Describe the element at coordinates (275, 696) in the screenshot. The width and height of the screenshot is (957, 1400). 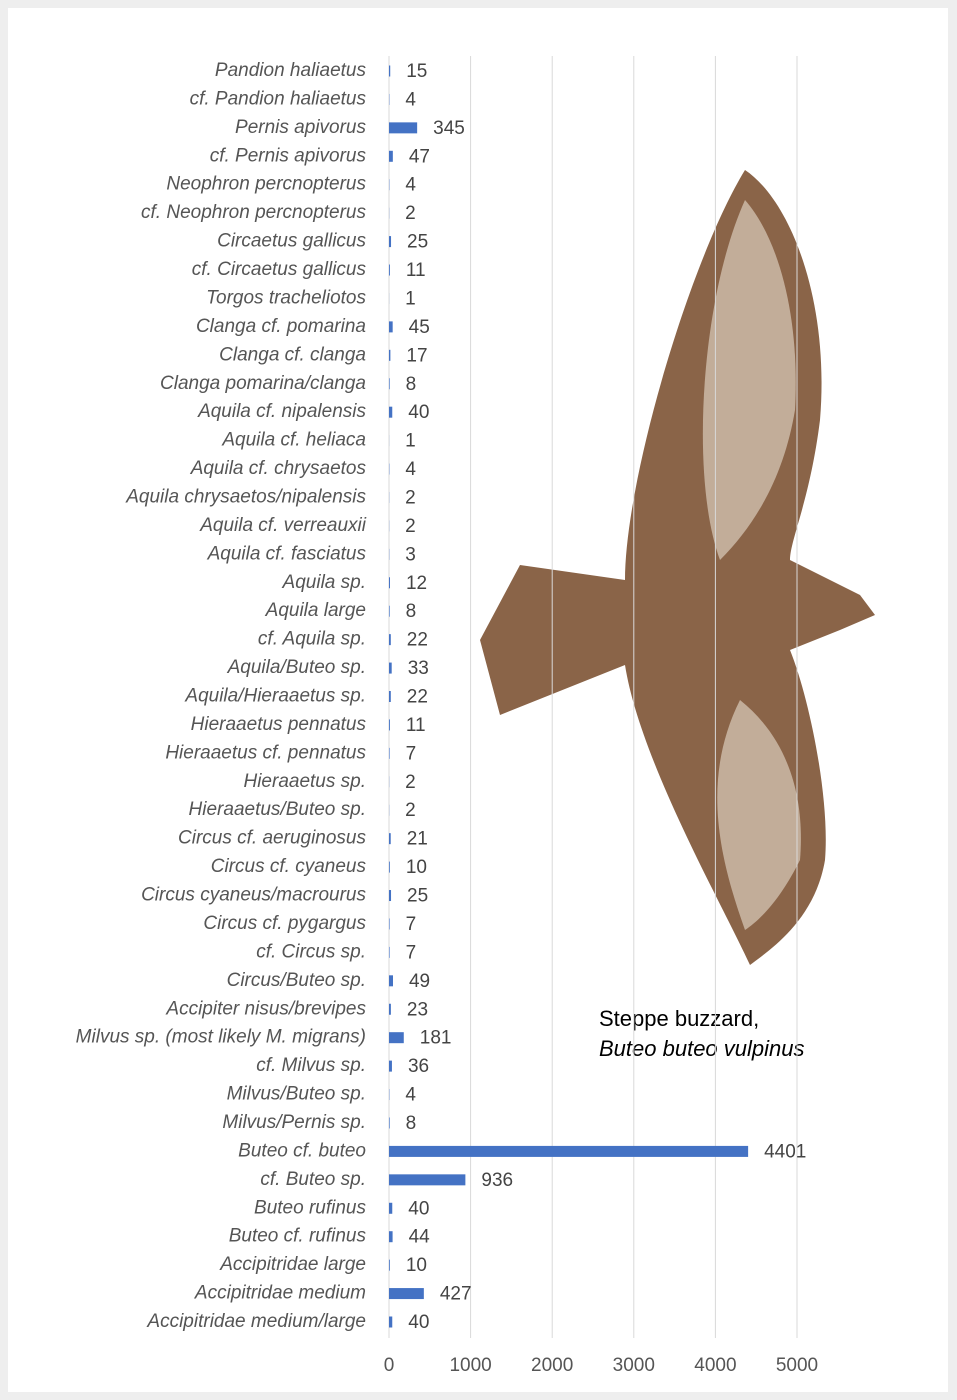
I see `y-tick-label: Aquila/Hieraaetus sp.` at that location.